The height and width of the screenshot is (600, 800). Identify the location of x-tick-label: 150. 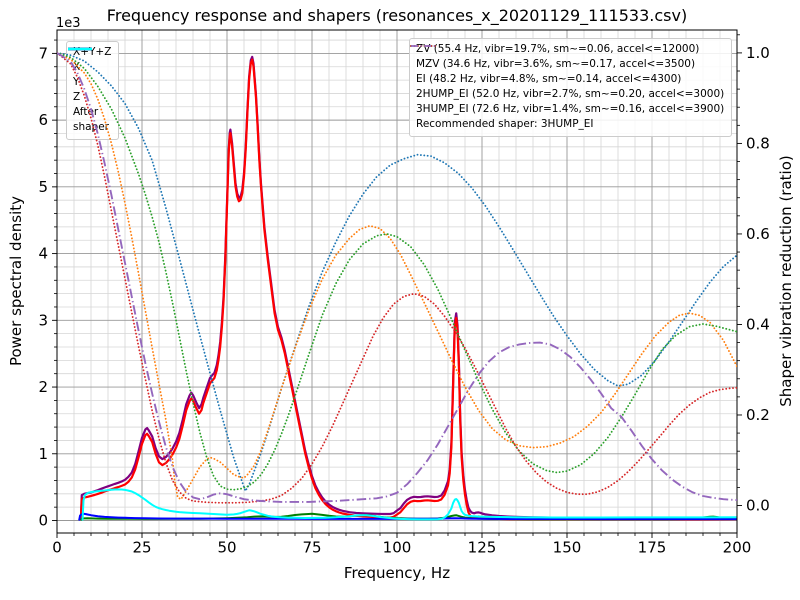
(567, 548).